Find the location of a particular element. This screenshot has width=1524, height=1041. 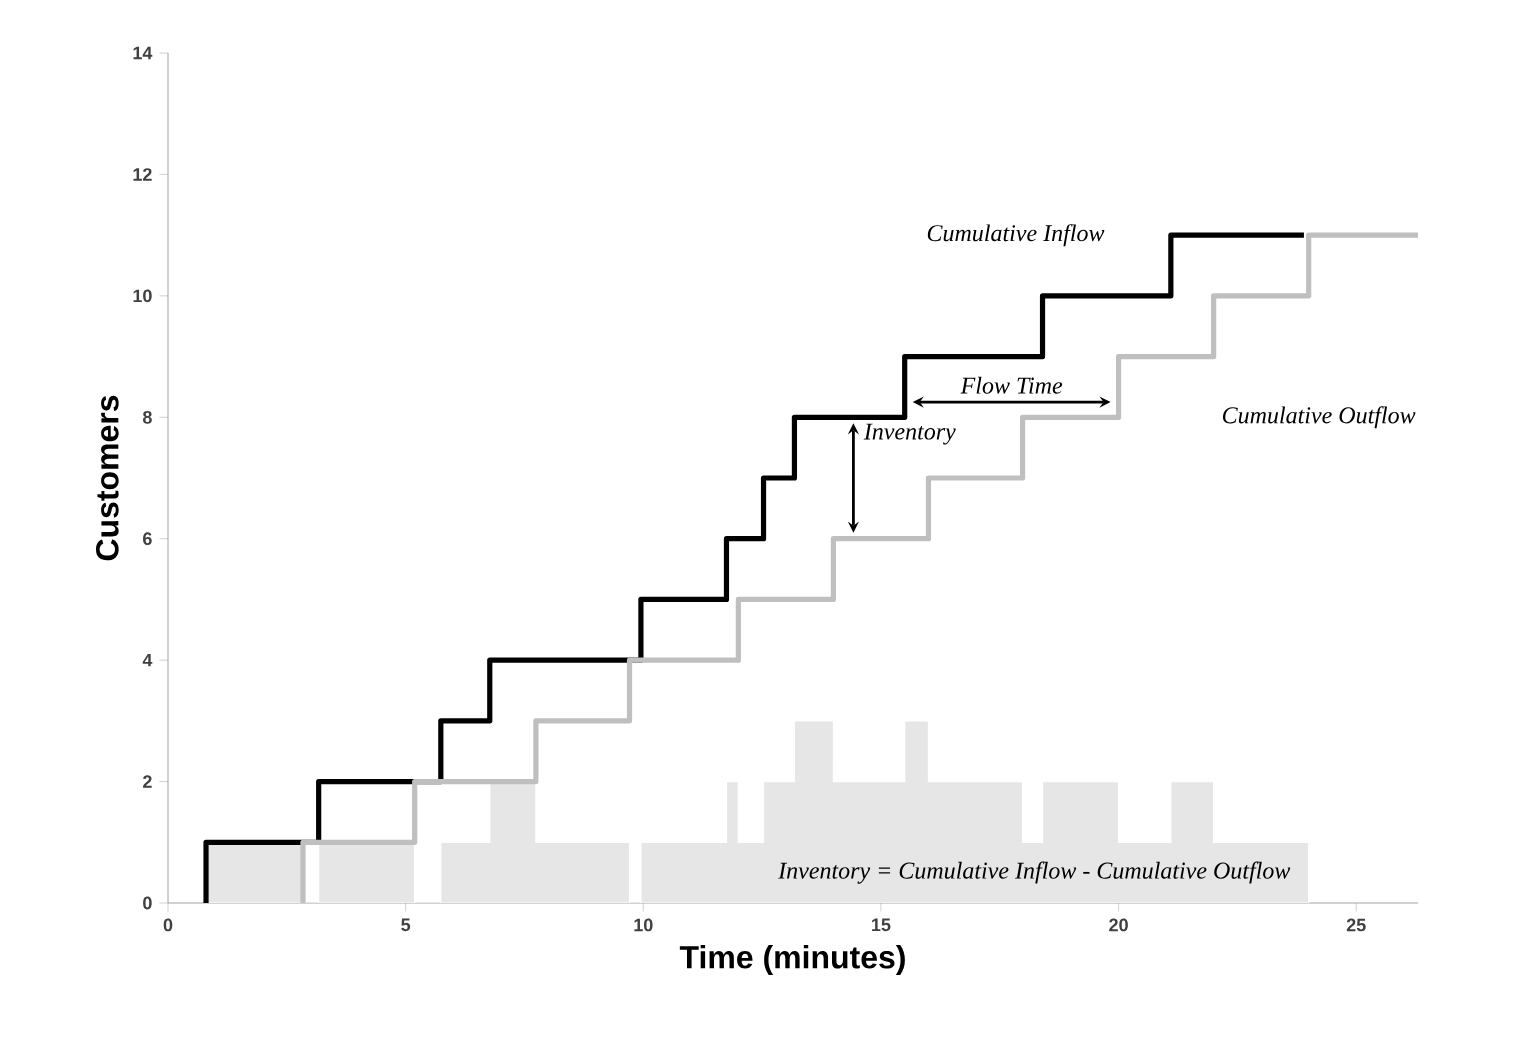

y-tick-label: 0 is located at coordinates (147, 903).